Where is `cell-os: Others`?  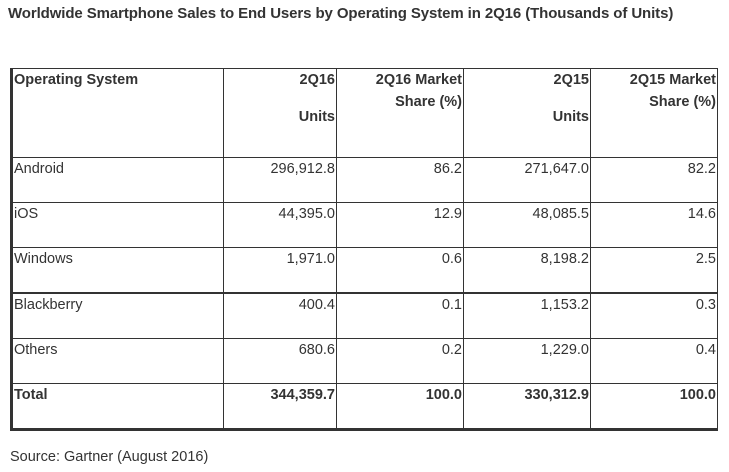 cell-os: Others is located at coordinates (117, 361).